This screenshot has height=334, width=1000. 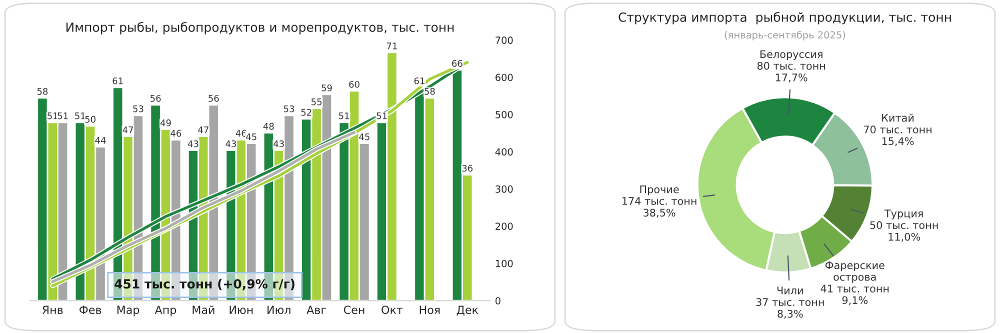 What do you see at coordinates (317, 102) in the screenshot?
I see `data-label: 55` at bounding box center [317, 102].